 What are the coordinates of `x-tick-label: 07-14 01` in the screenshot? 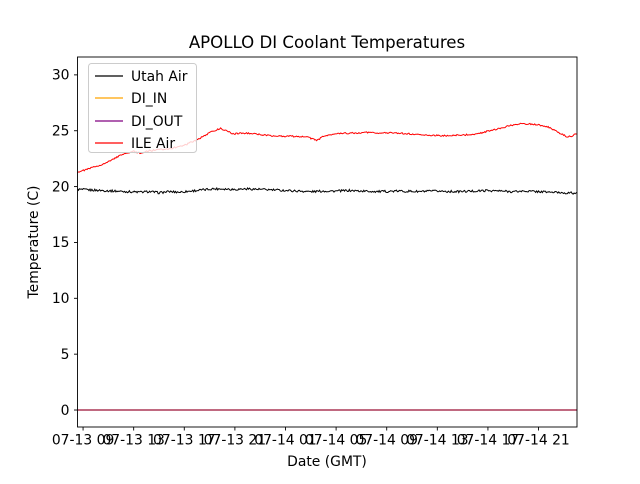 It's located at (285, 441).